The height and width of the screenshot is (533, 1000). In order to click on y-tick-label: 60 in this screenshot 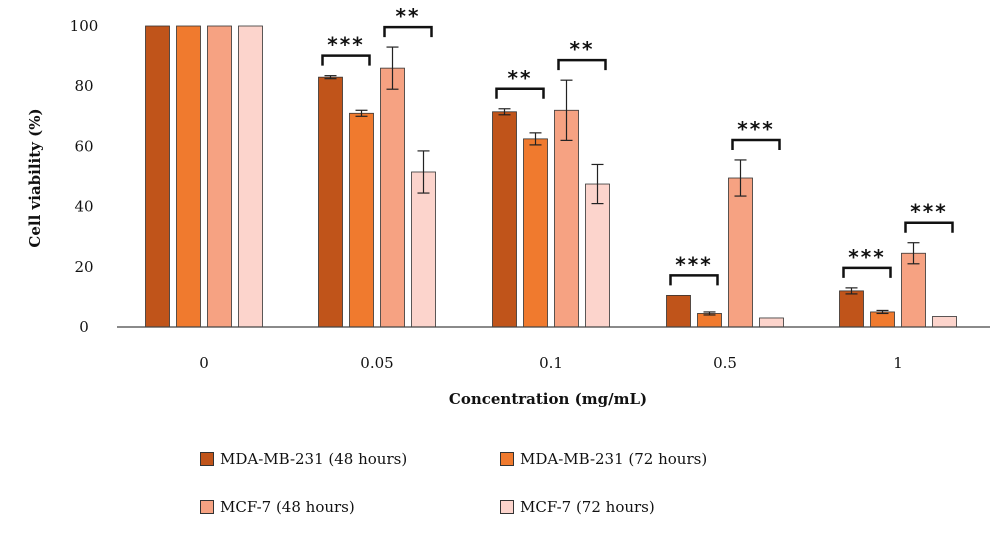, I will do `click(83, 146)`.